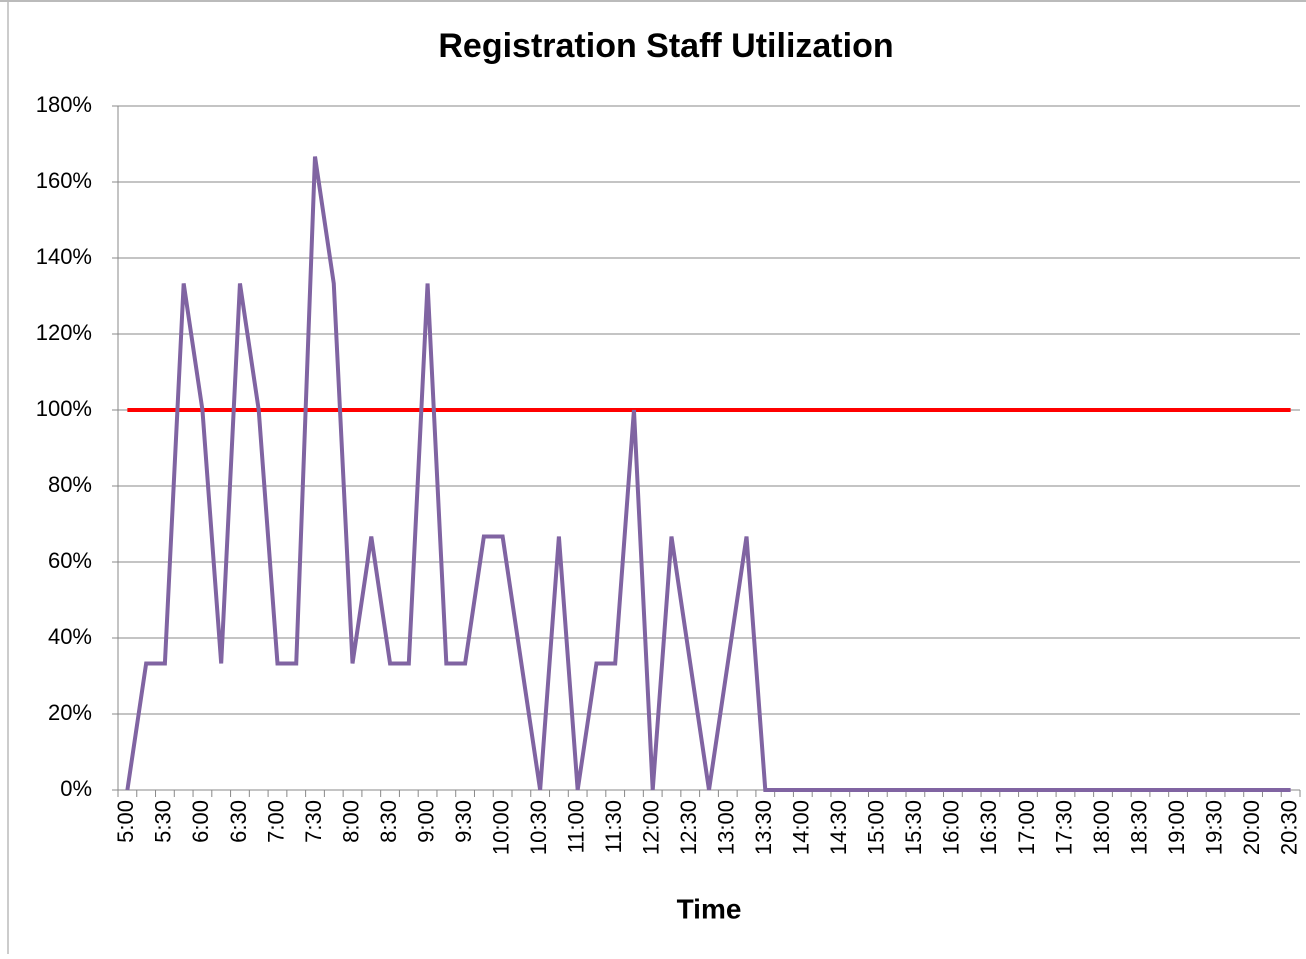 The height and width of the screenshot is (959, 1306). I want to click on x-tick-label: 17:30, so click(1063, 827).